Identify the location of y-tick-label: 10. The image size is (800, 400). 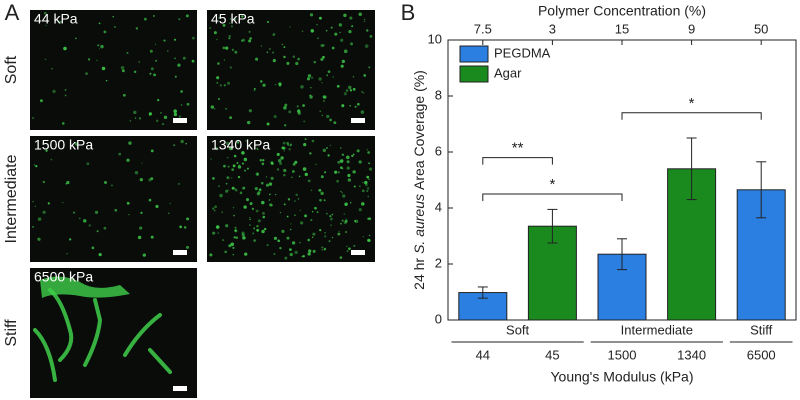
(435, 38).